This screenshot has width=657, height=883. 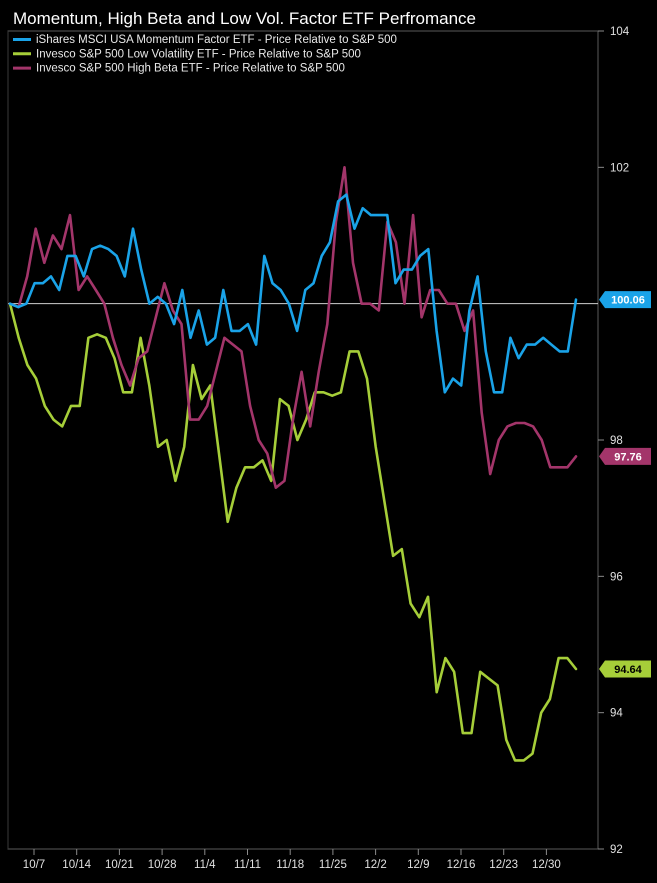 What do you see at coordinates (625, 456) in the screenshot?
I see `badge-shape` at bounding box center [625, 456].